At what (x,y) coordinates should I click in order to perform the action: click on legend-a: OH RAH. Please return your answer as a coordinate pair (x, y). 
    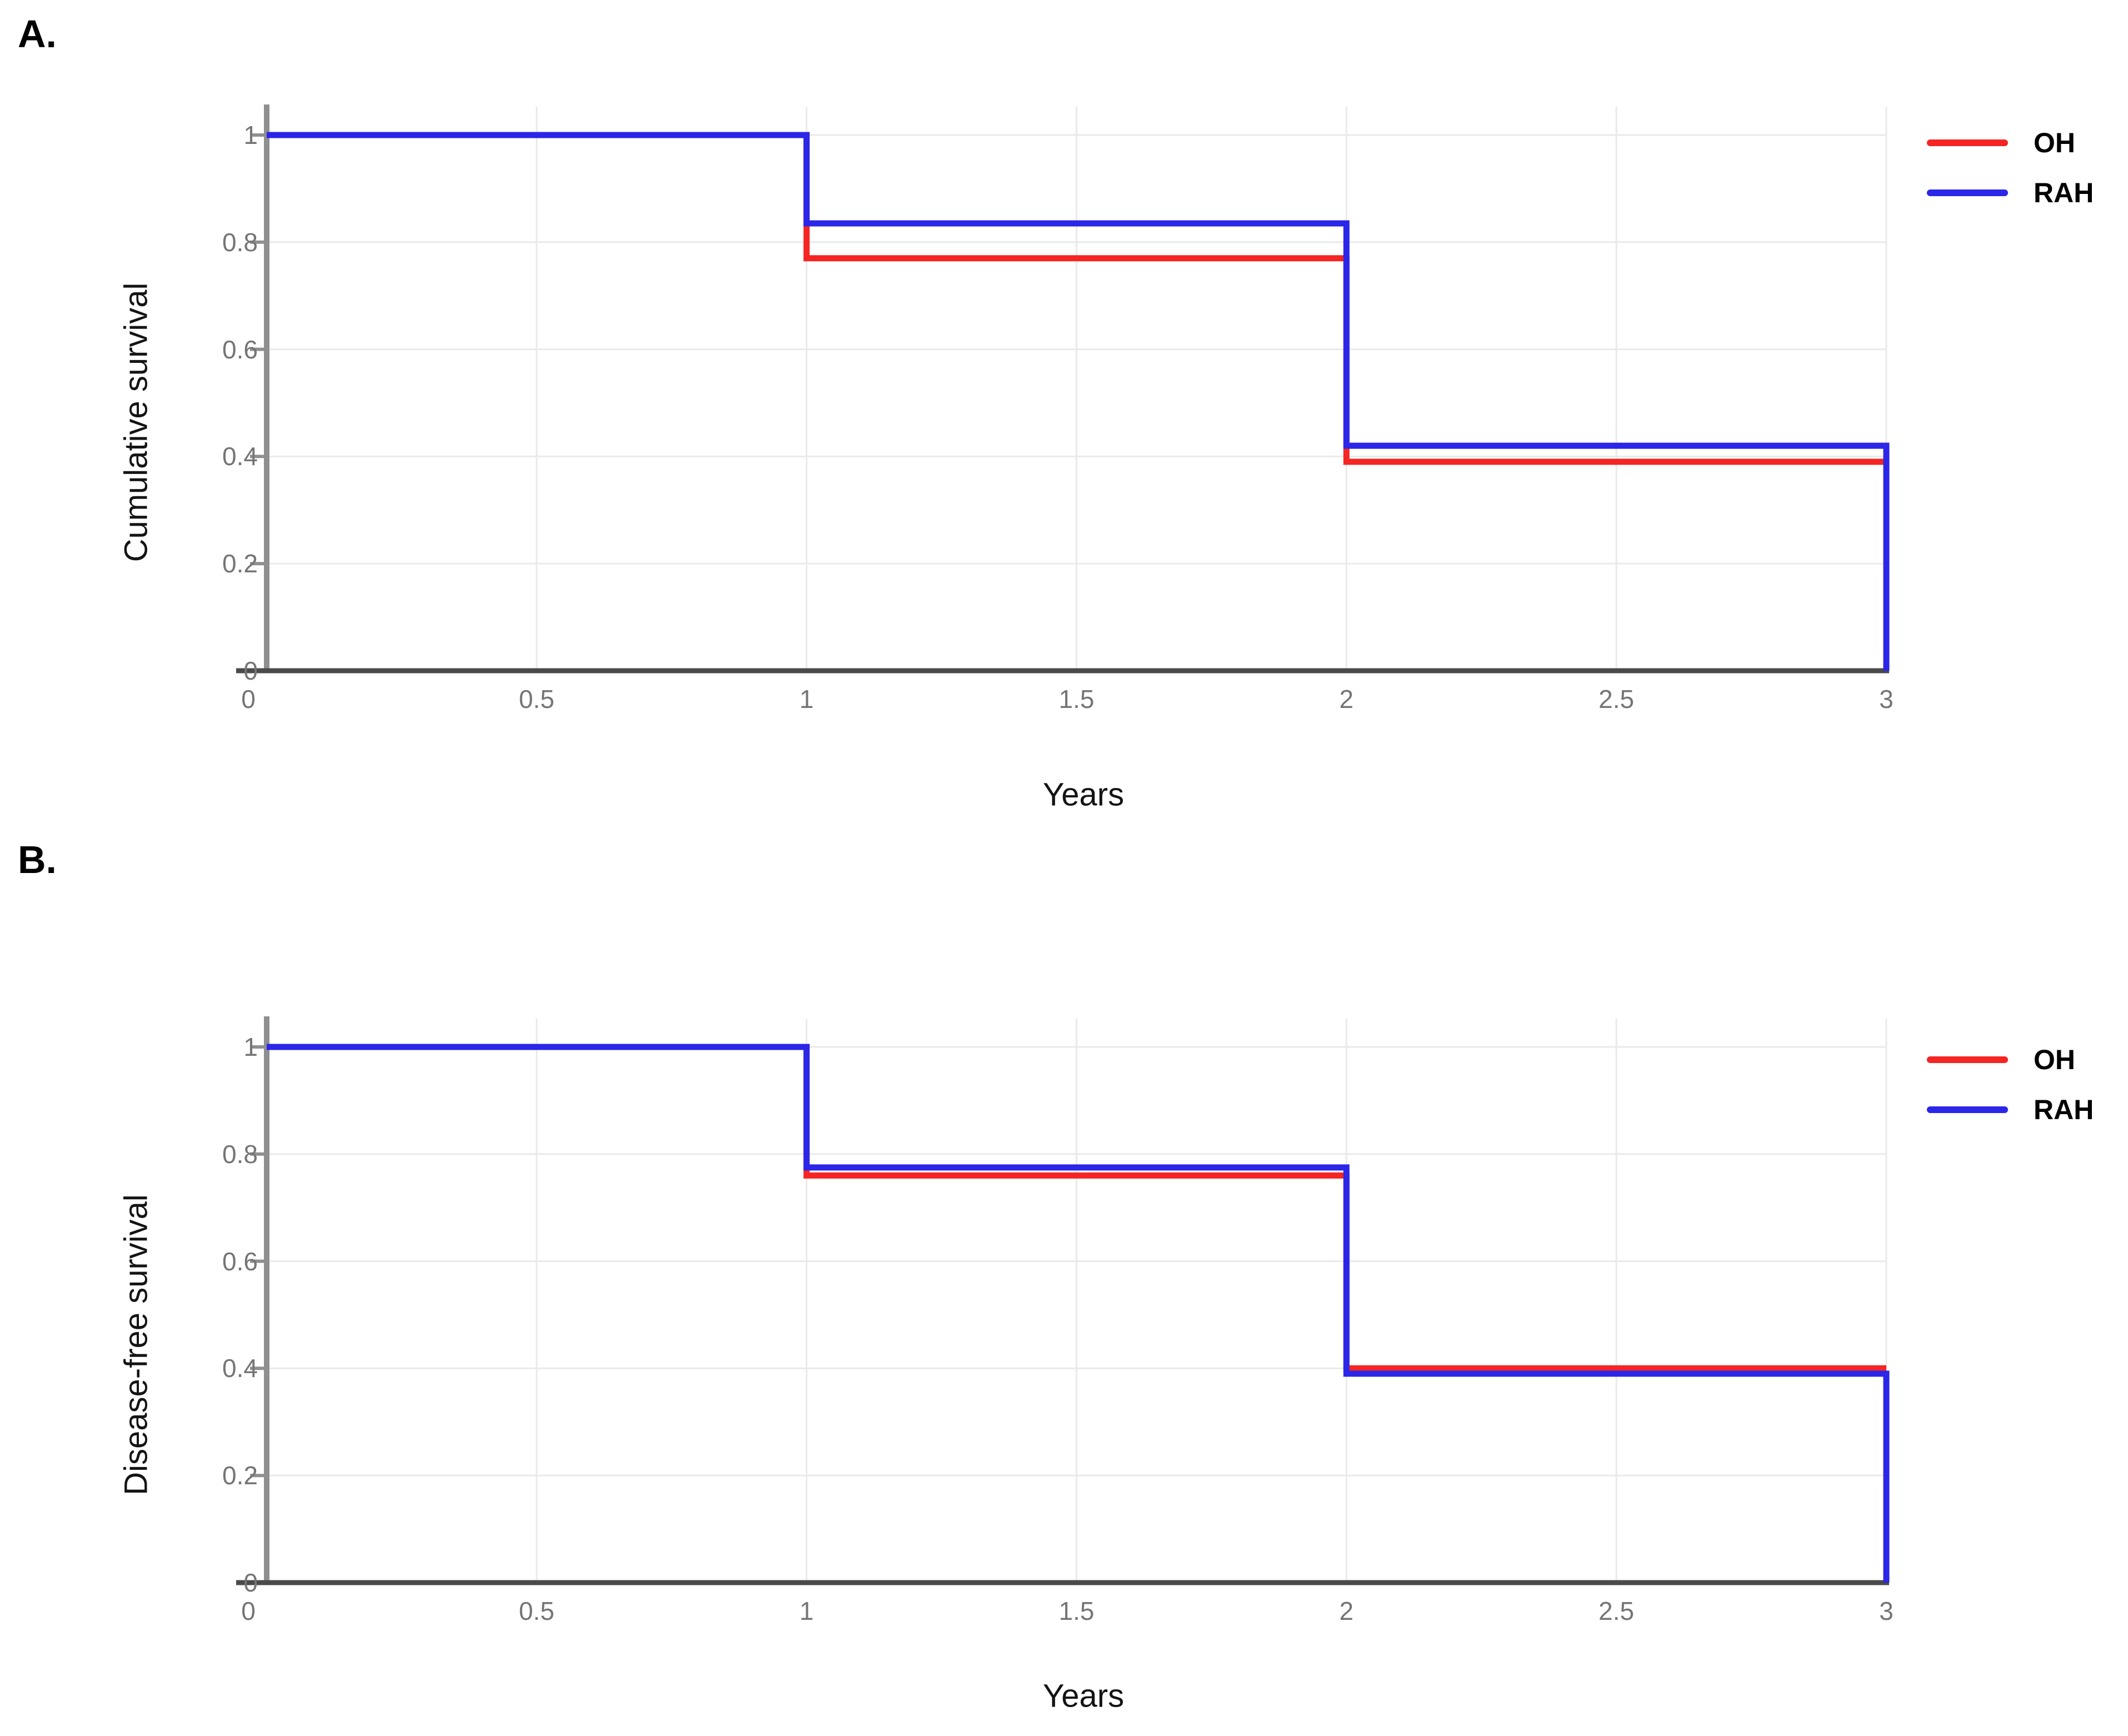
    Looking at the image, I should click on (2010, 168).